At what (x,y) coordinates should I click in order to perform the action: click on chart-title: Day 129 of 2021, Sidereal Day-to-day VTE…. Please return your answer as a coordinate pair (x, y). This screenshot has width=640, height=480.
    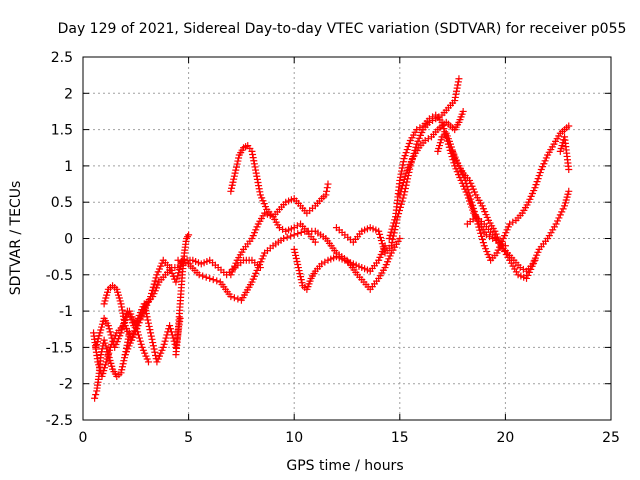
    Looking at the image, I should click on (342, 29).